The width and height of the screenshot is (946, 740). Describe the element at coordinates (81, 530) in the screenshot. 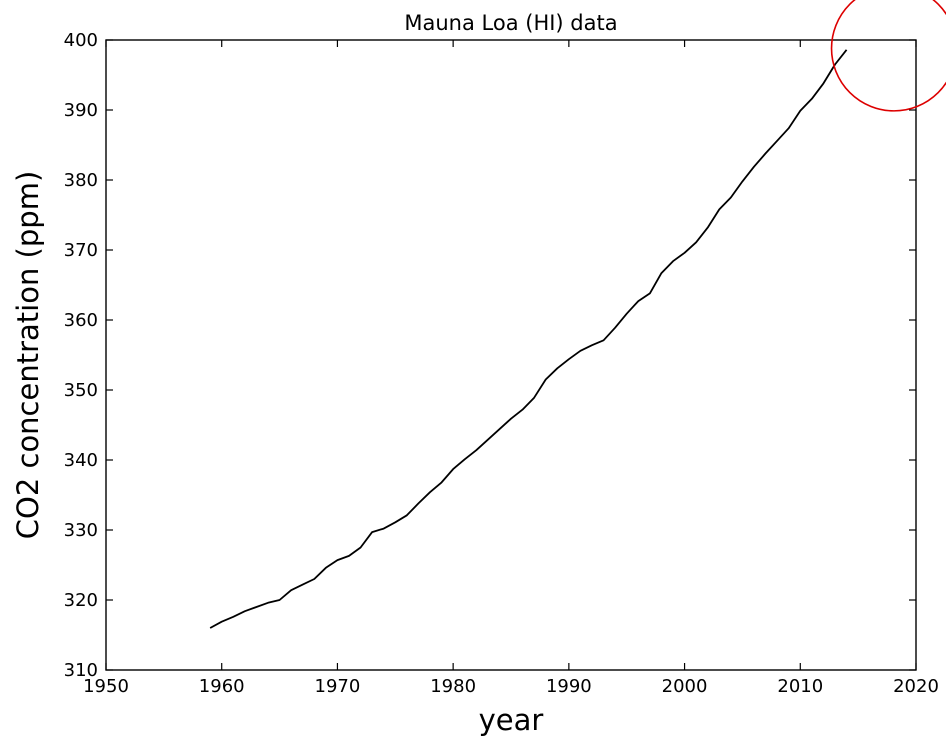

I see `y-tick-label: 330` at that location.